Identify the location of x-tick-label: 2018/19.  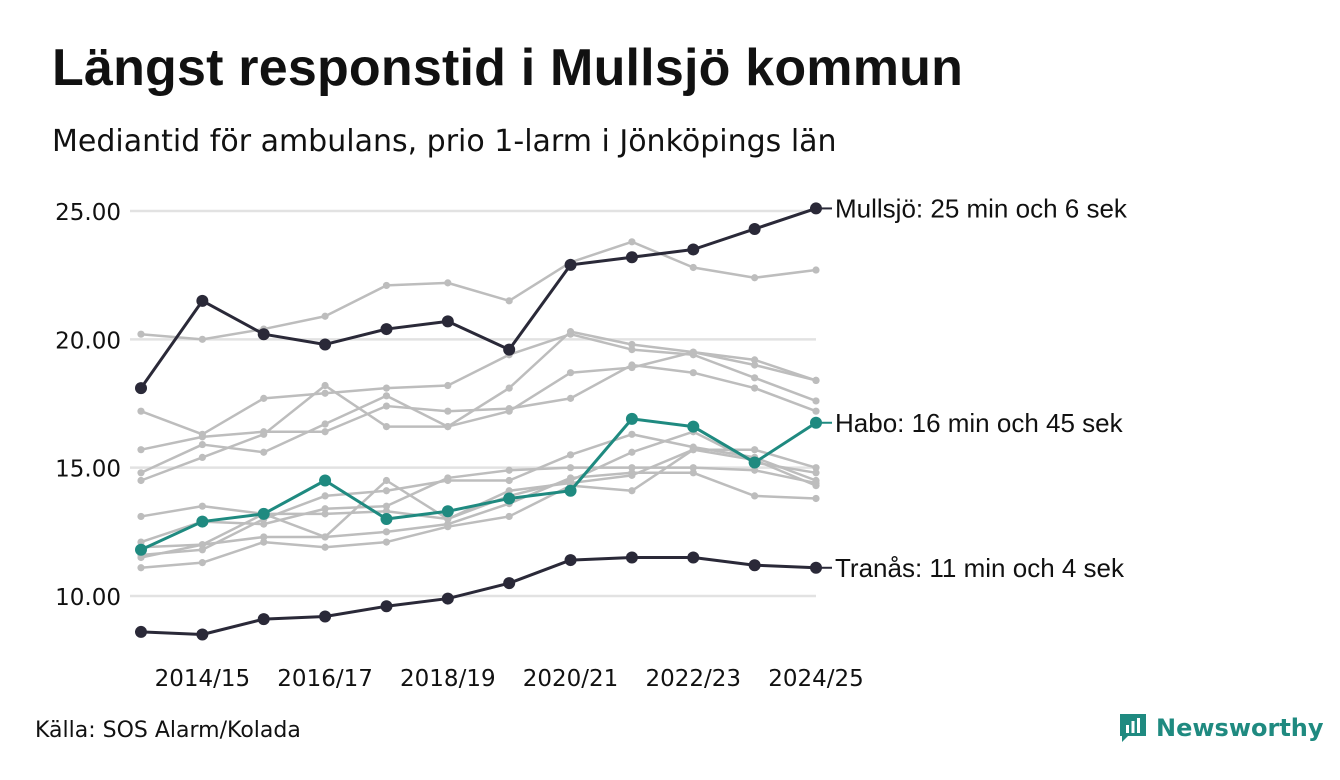
(448, 679).